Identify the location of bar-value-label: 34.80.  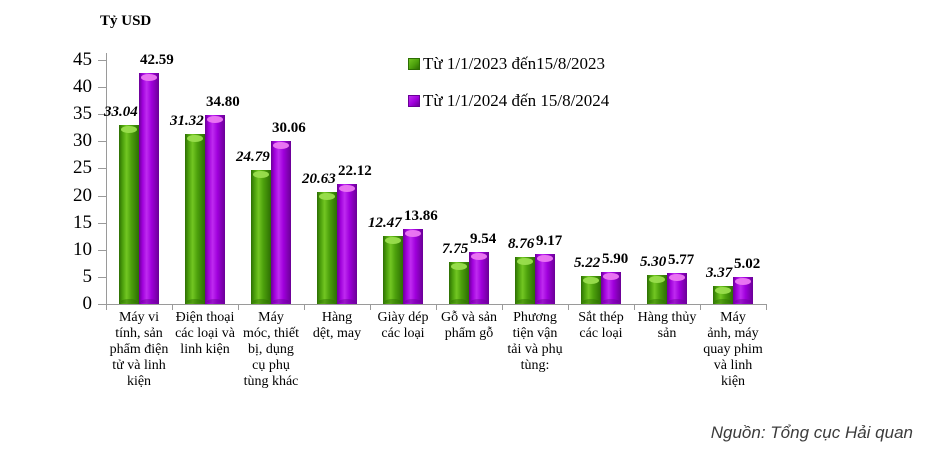
(223, 102).